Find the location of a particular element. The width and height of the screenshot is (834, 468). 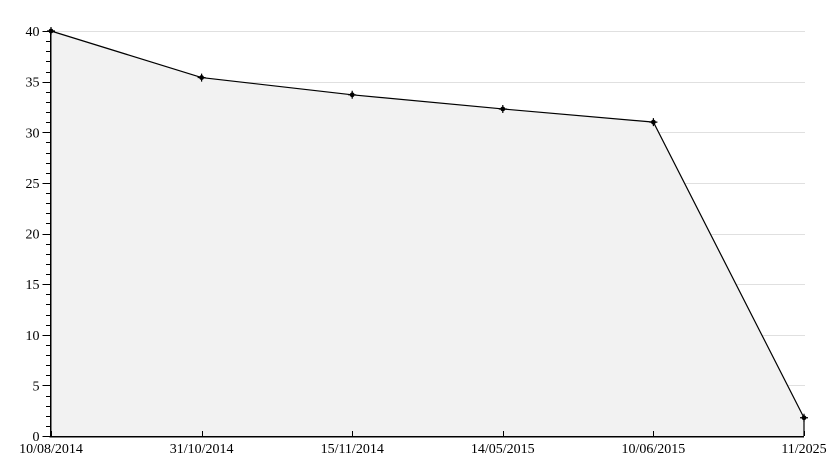

y-axis-tick-label: 35 is located at coordinates (33, 83).